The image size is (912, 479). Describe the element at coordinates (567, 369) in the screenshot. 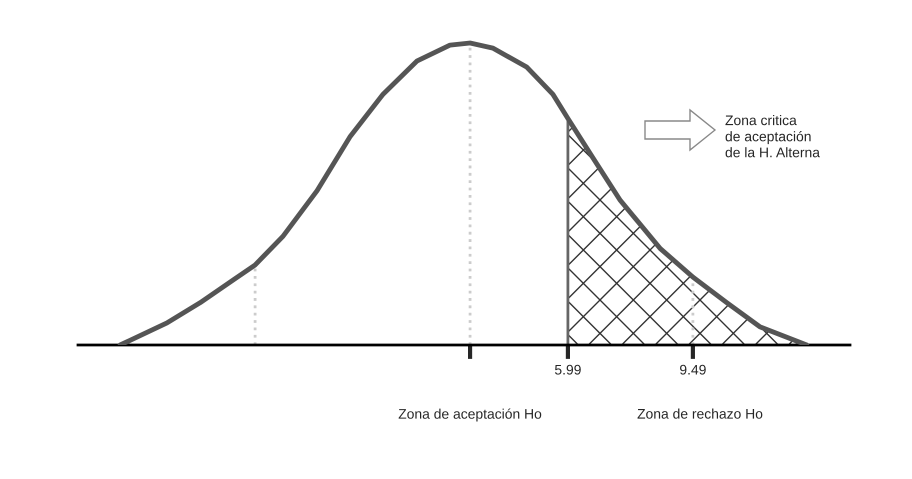

I see `x-tick-label: 5.99` at that location.